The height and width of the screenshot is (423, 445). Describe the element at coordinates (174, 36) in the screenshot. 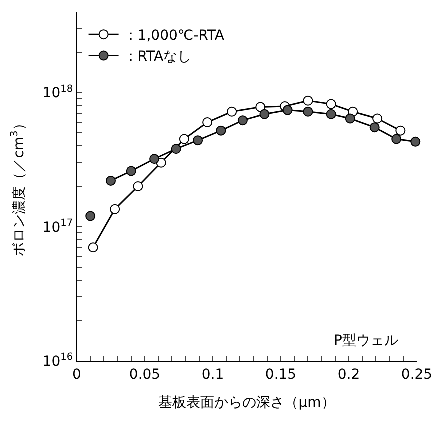

I see `legend-label: ：1,000℃-RTA` at that location.